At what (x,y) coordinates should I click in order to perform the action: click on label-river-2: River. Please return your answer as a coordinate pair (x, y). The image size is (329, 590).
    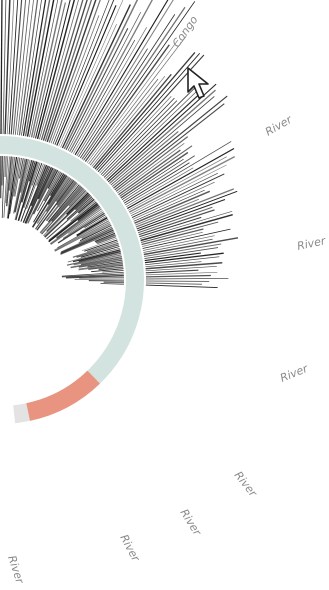
    Looking at the image, I should click on (312, 243).